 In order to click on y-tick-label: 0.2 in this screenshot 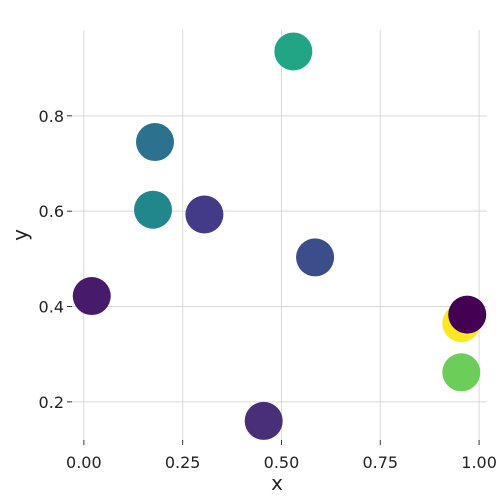, I will do `click(51, 402)`.